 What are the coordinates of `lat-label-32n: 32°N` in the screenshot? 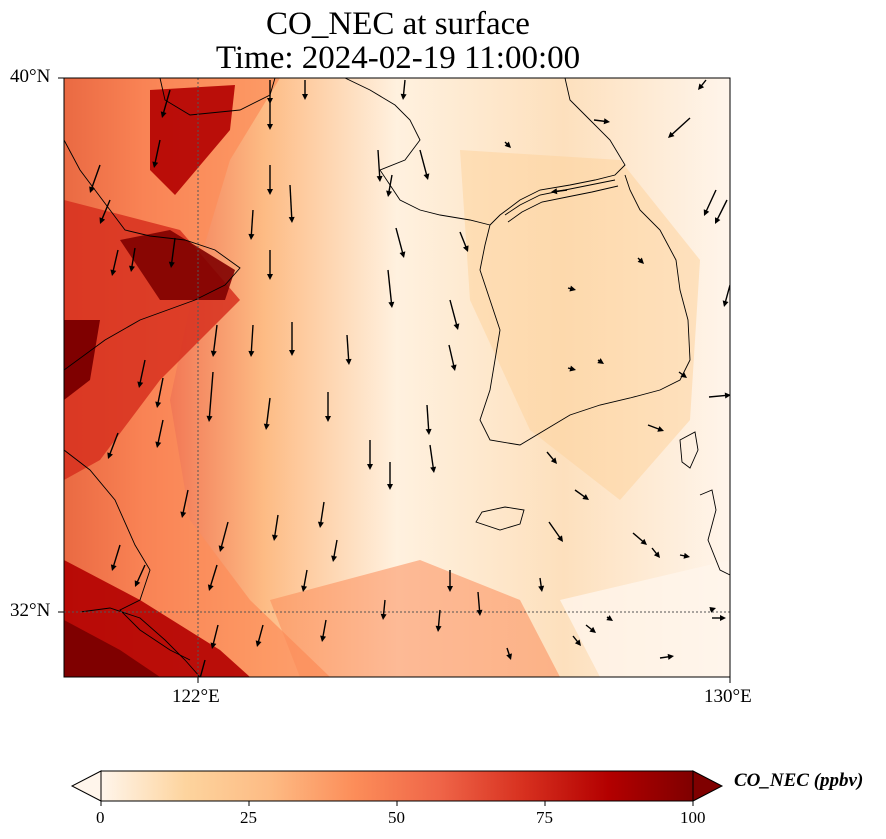 It's located at (30, 610).